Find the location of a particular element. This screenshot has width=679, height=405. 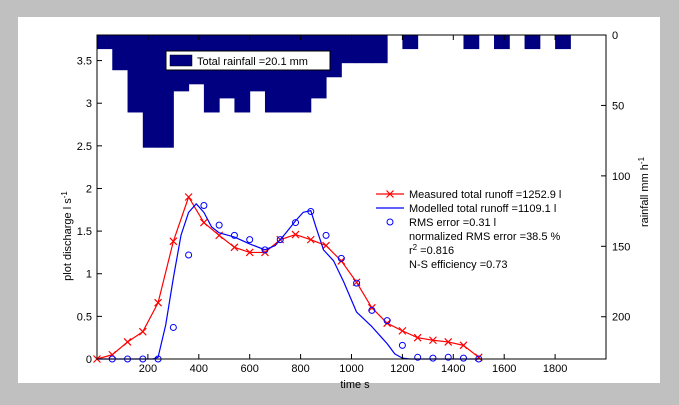

x-tick-label: 1000 is located at coordinates (351, 369).